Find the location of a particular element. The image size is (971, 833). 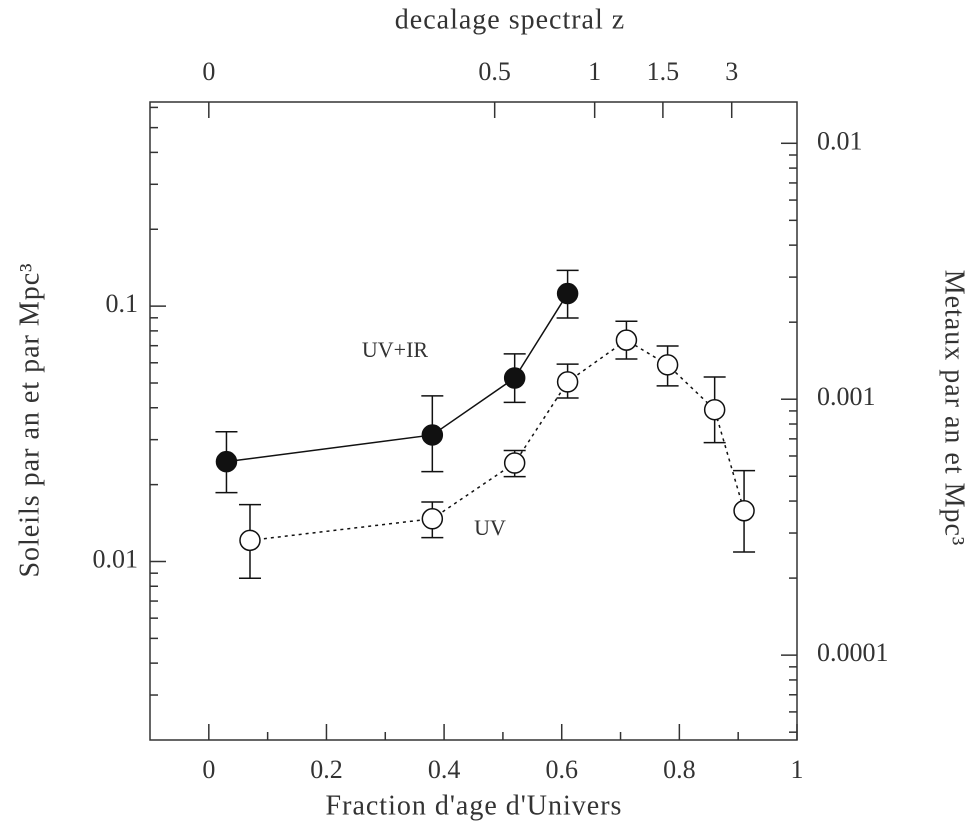

x-tick-label: 1 is located at coordinates (797, 769).